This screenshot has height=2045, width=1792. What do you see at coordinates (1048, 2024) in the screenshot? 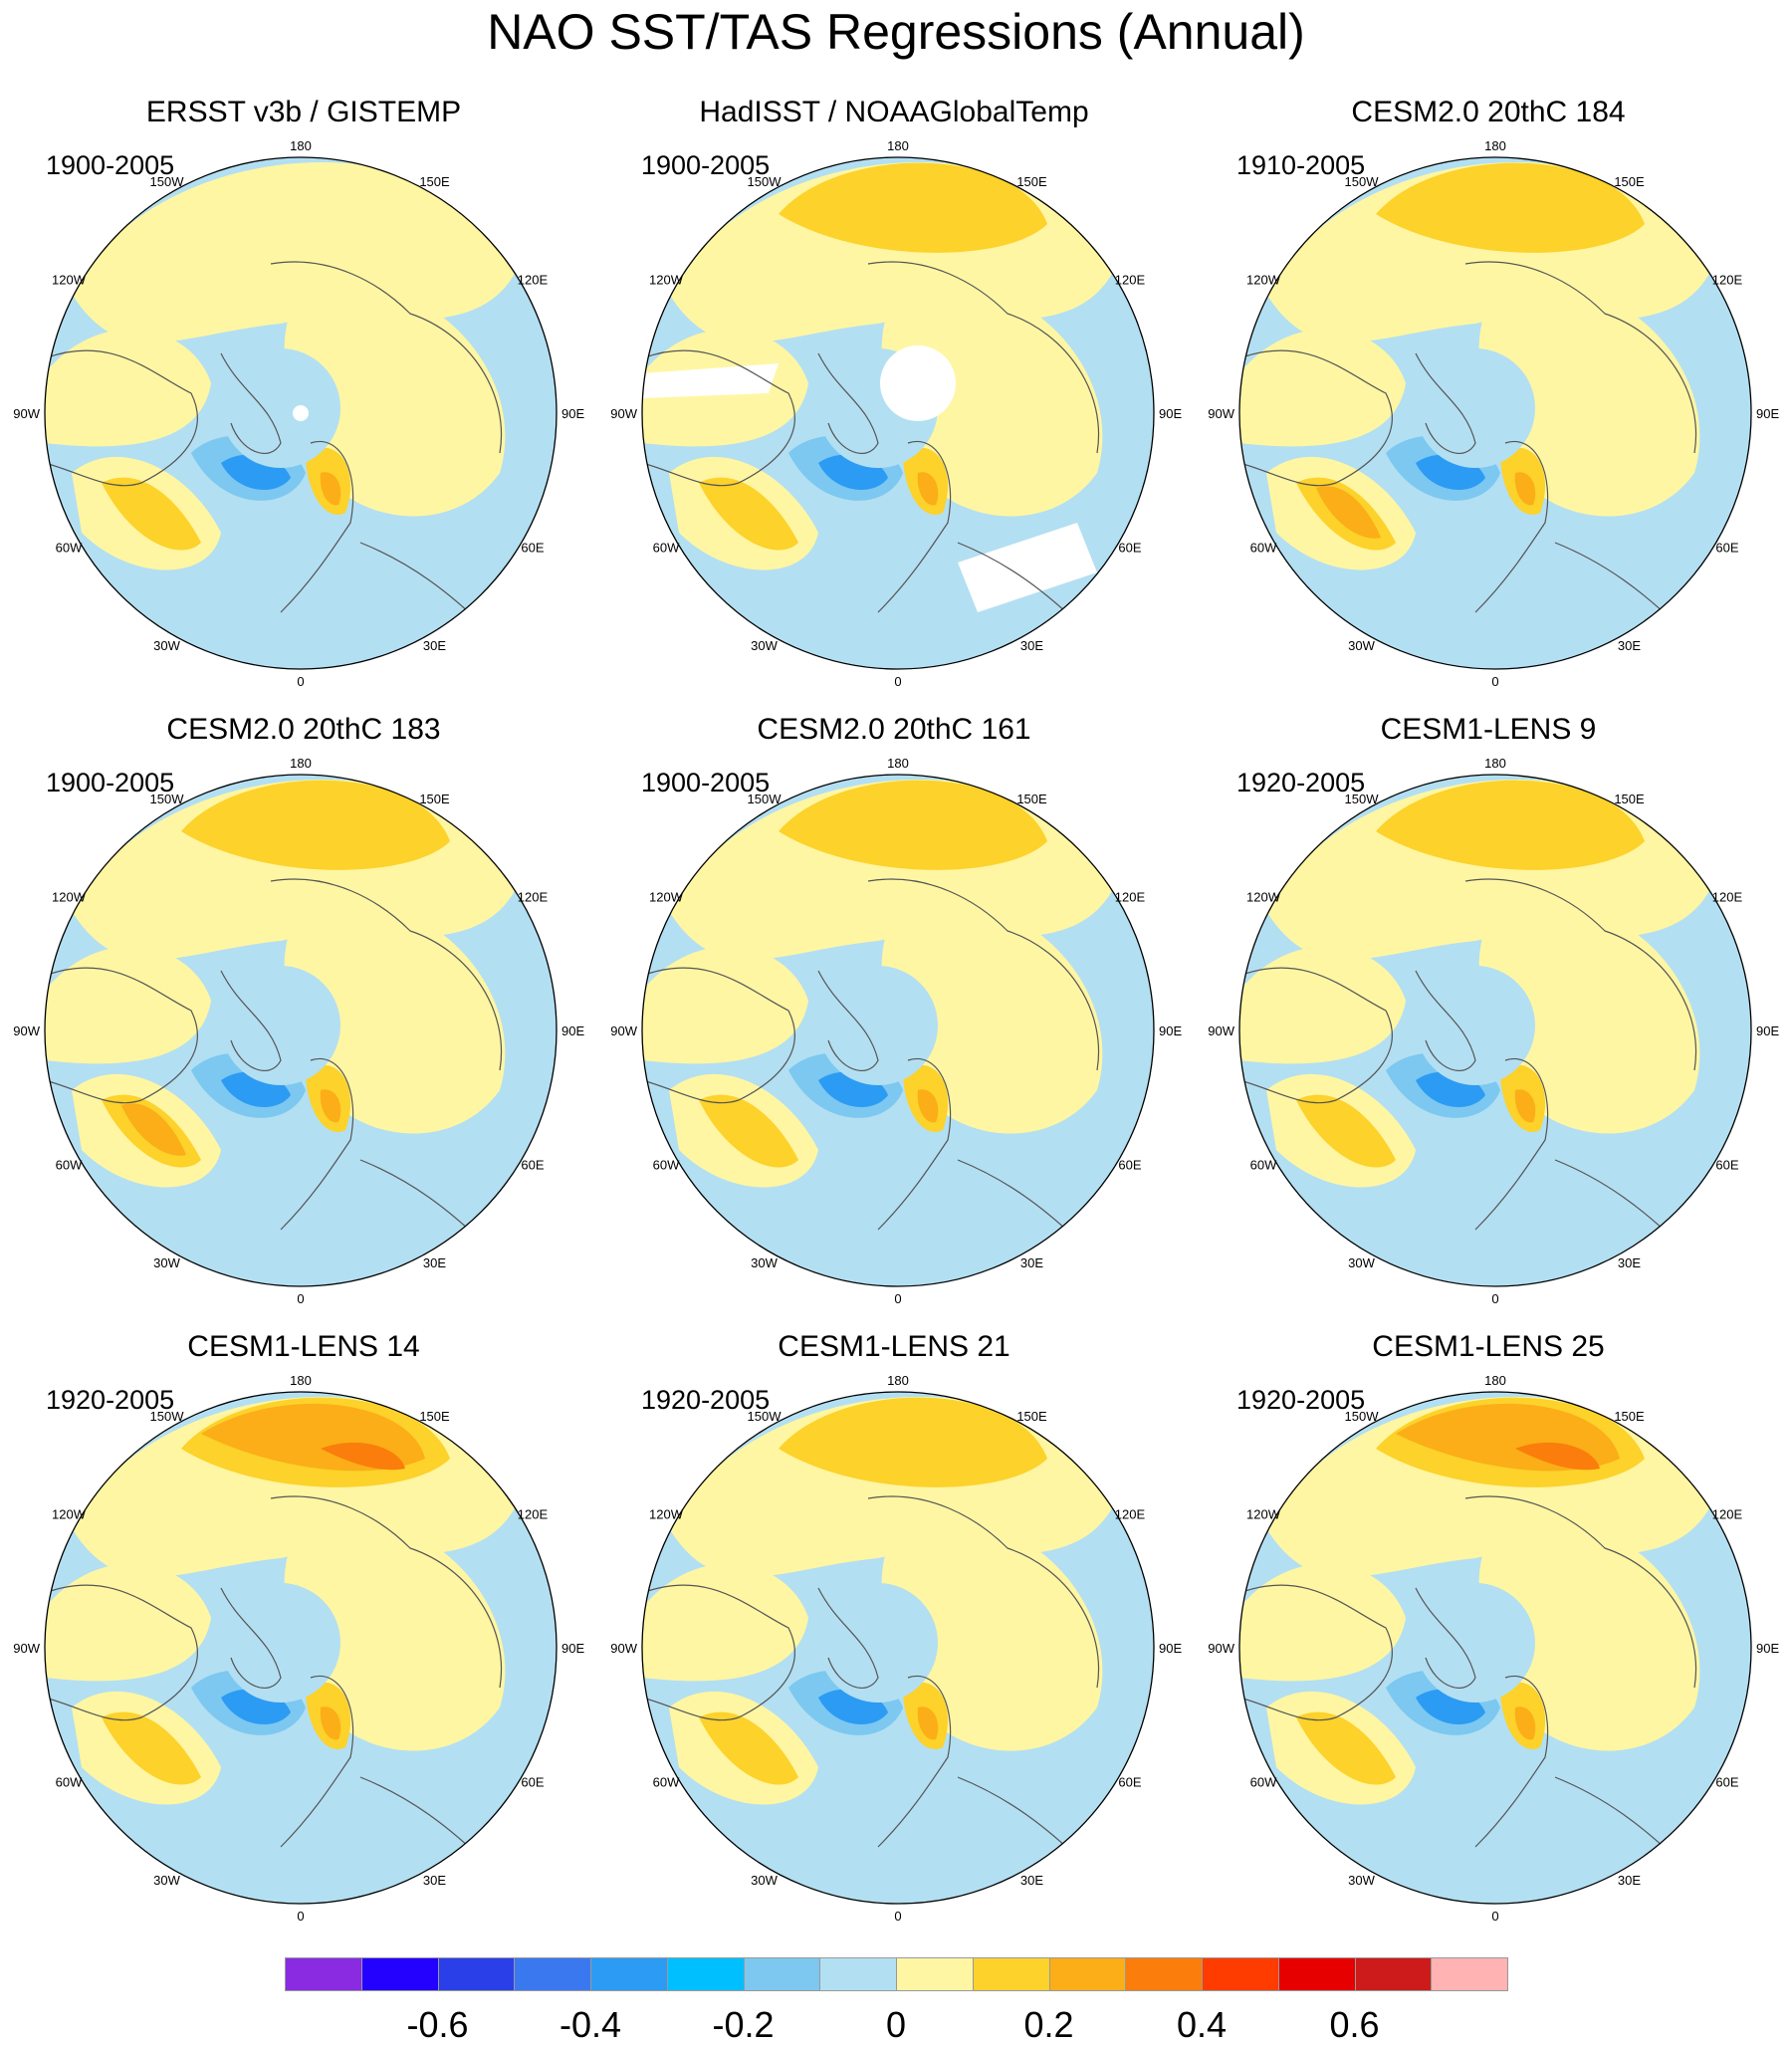
I see `colorbar-tick-label: 0.2` at bounding box center [1048, 2024].